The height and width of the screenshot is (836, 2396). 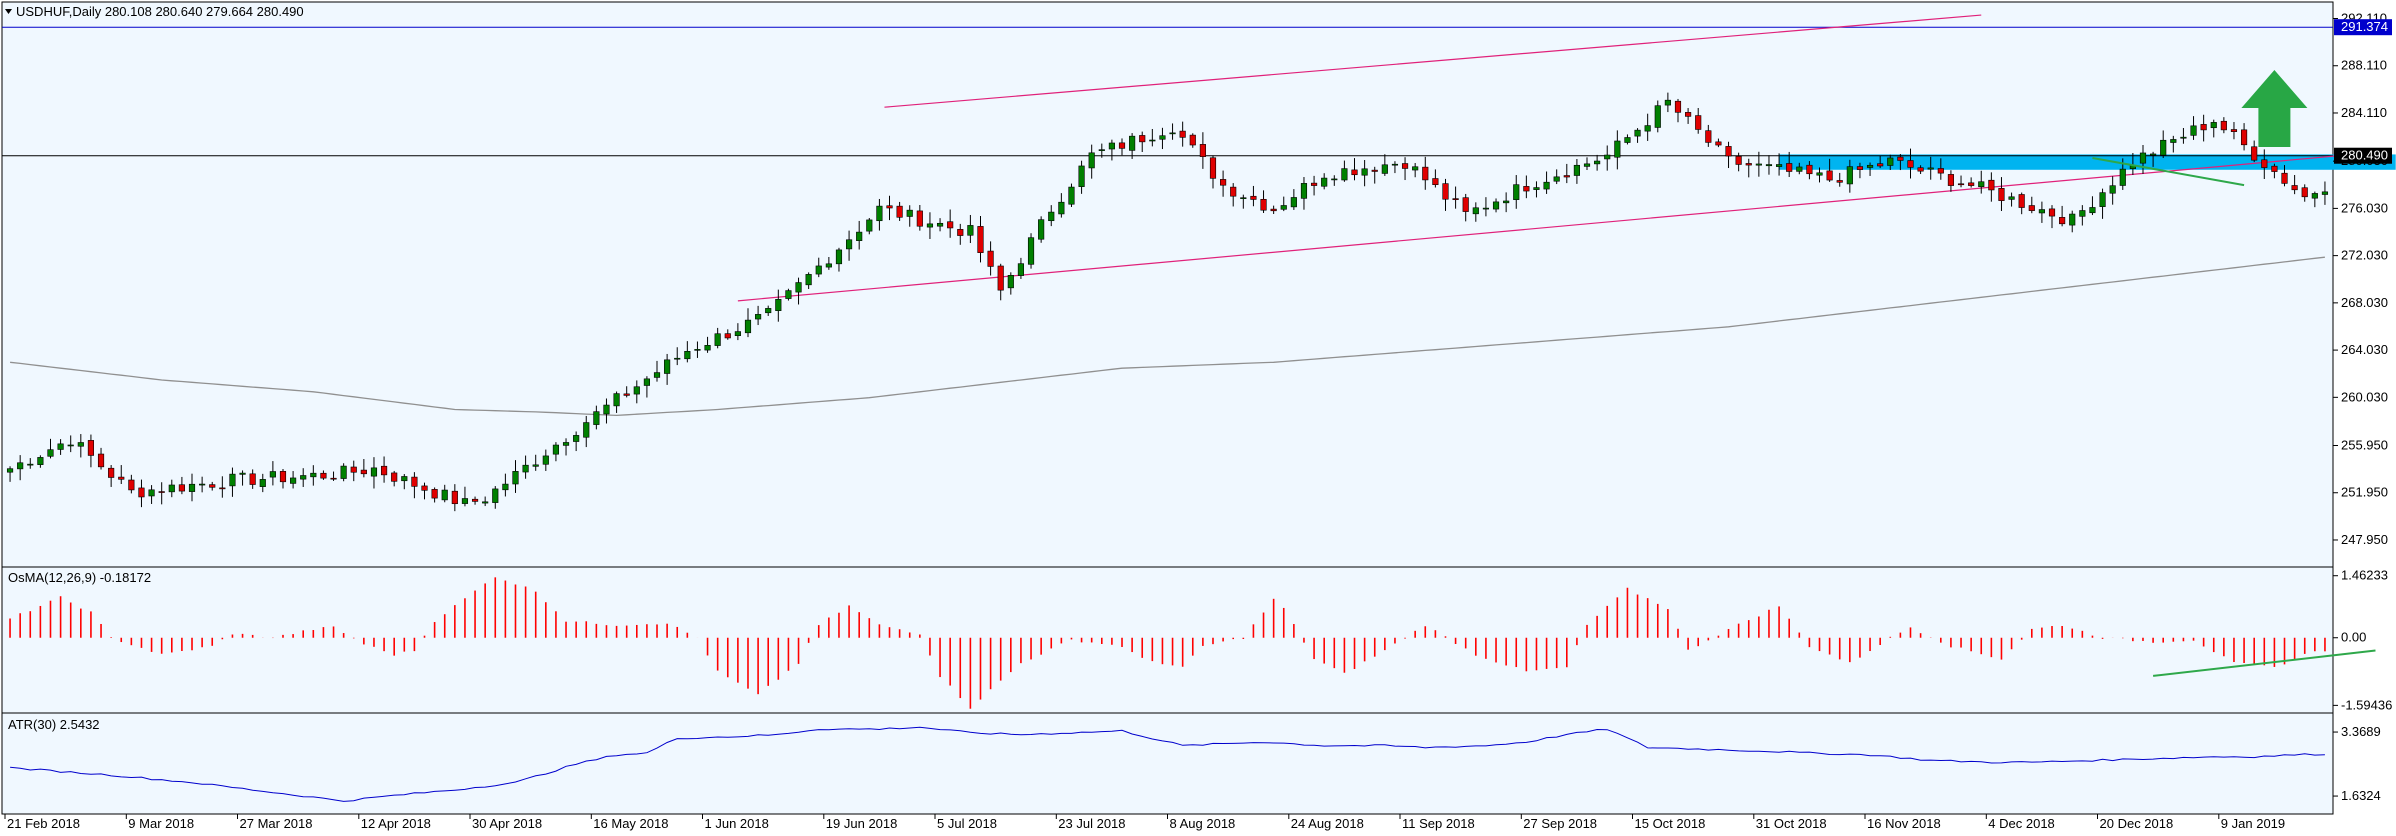 I want to click on x-tick-label: 31 Oct 2018, so click(x=1791, y=823).